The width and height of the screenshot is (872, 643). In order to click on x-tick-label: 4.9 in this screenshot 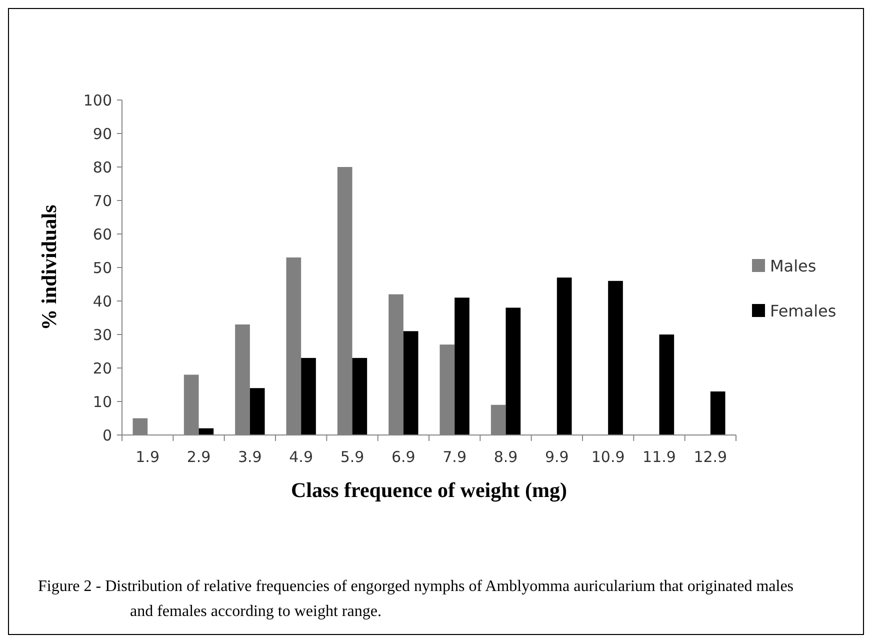, I will do `click(301, 457)`.